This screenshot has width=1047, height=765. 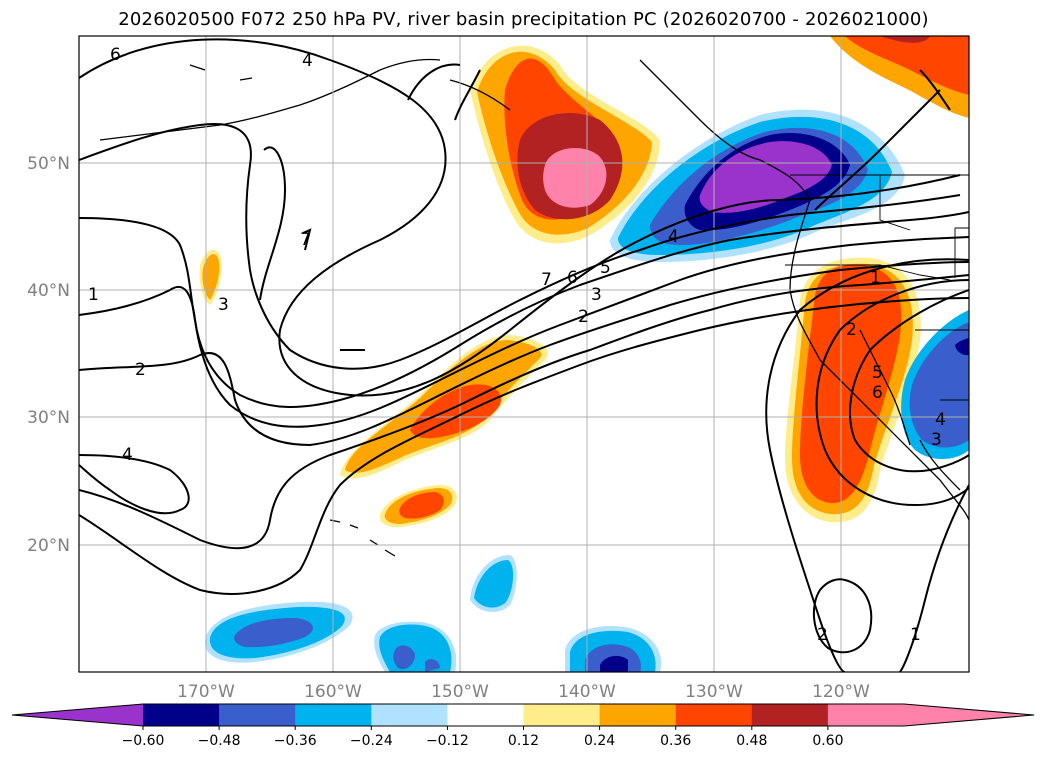 What do you see at coordinates (460, 692) in the screenshot?
I see `lon-label: 150°W` at bounding box center [460, 692].